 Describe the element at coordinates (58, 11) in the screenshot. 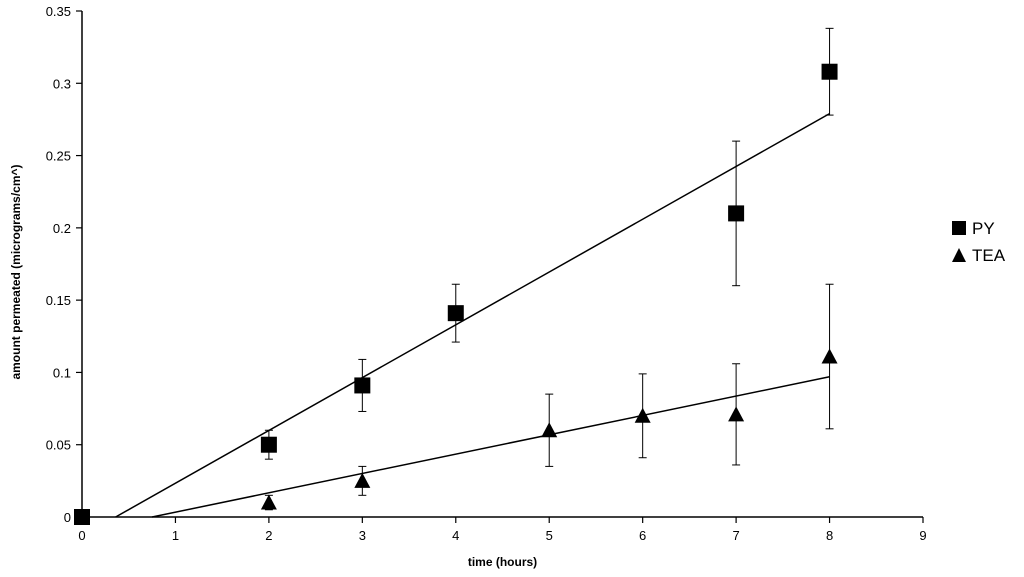

I see `y-tick-label: 0.35` at that location.